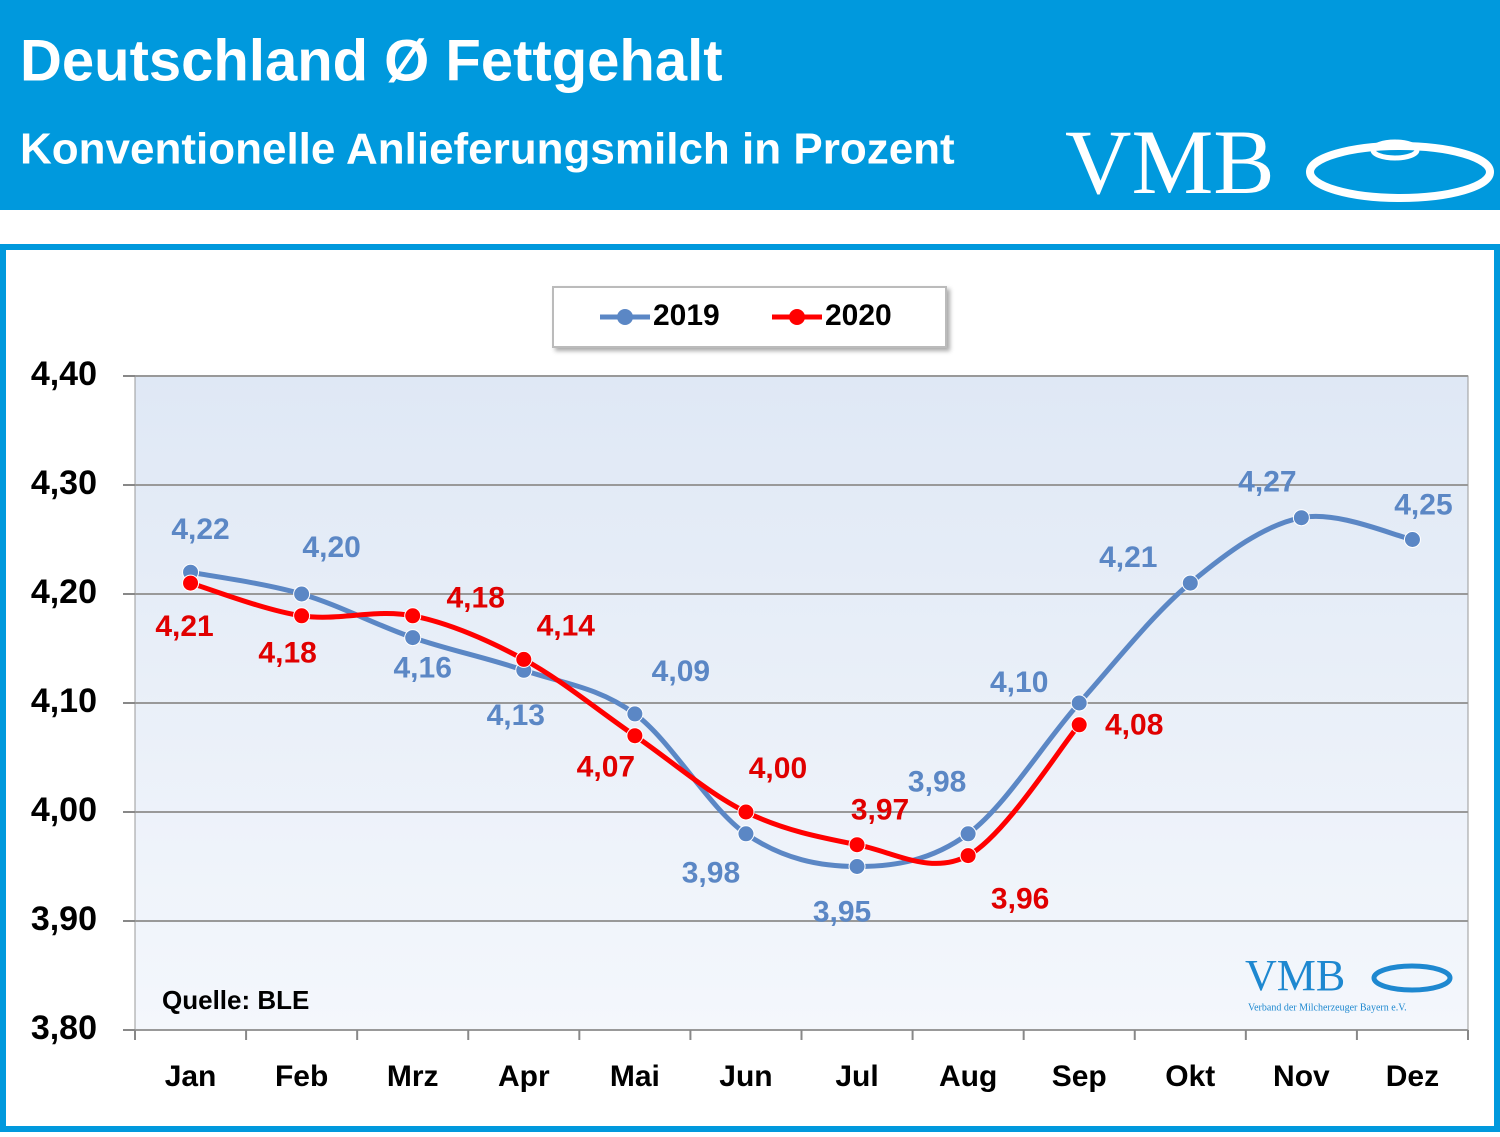 This screenshot has width=1500, height=1137. Describe the element at coordinates (635, 1076) in the screenshot. I see `x-tick-label: Mai` at that location.